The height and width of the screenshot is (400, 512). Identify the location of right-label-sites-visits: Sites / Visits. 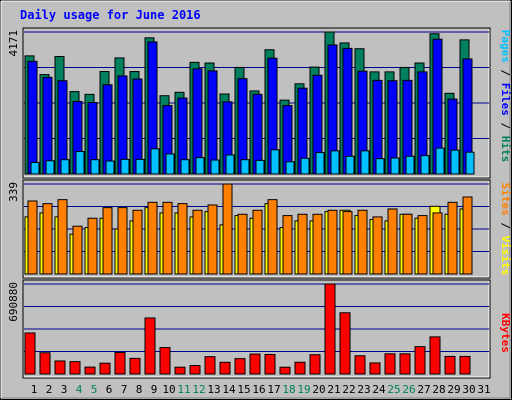
(505, 229).